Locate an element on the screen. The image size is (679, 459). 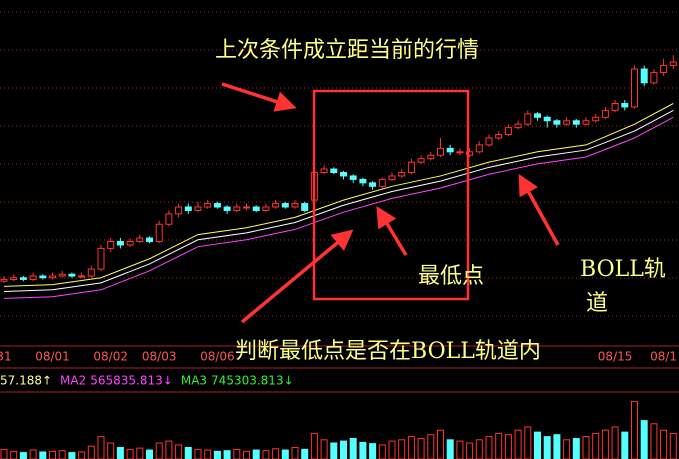
x-tick-label: 08/02 is located at coordinates (110, 357).